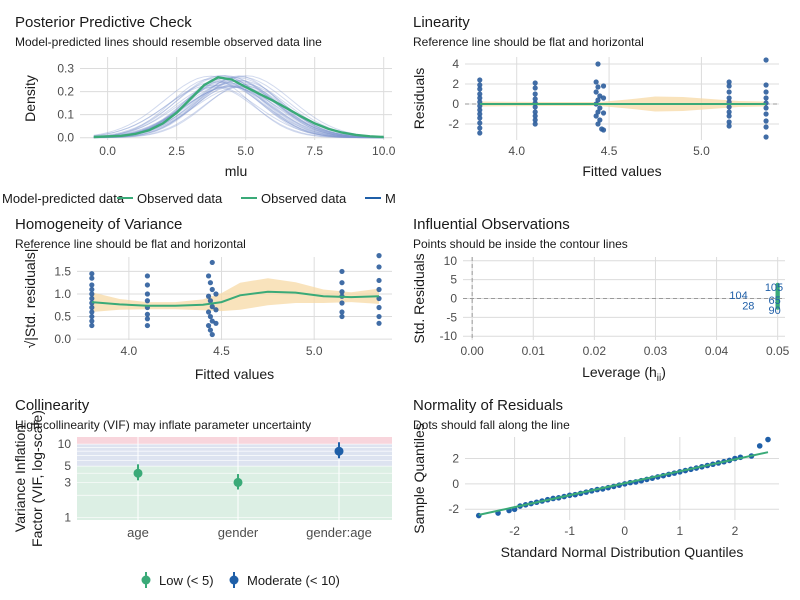 The width and height of the screenshot is (800, 600). Describe the element at coordinates (717, 351) in the screenshot. I see `x-tick-label: 0.04` at that location.